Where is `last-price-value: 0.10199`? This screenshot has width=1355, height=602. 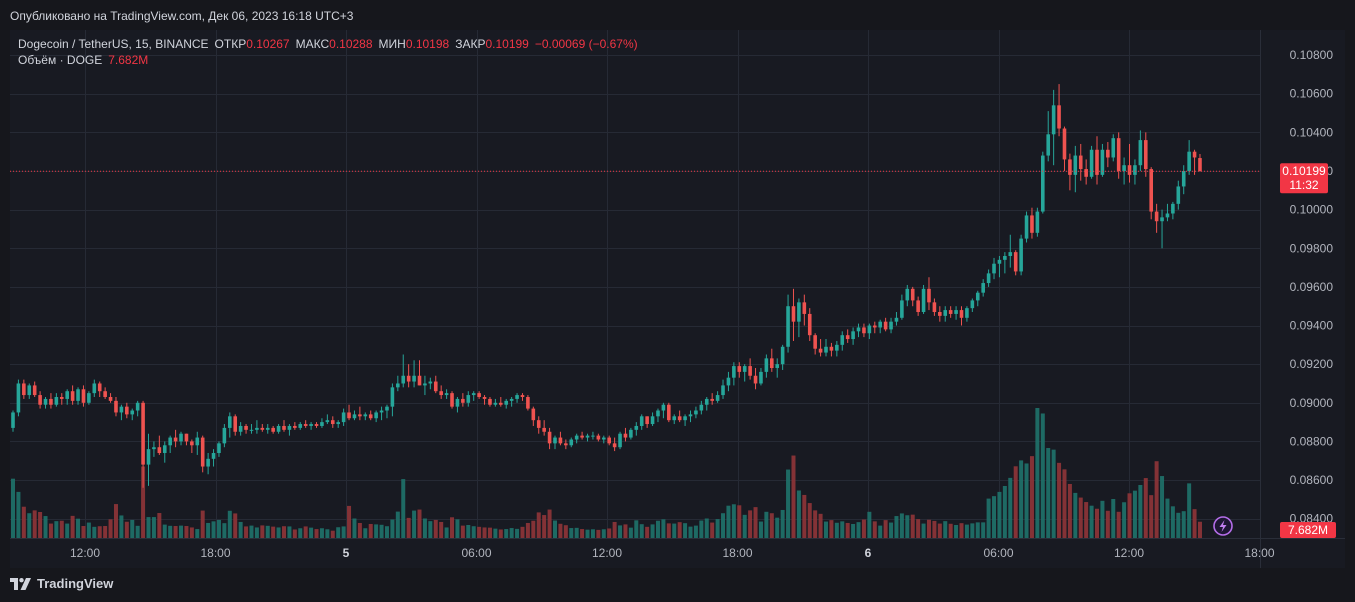 last-price-value: 0.10199 is located at coordinates (1304, 171).